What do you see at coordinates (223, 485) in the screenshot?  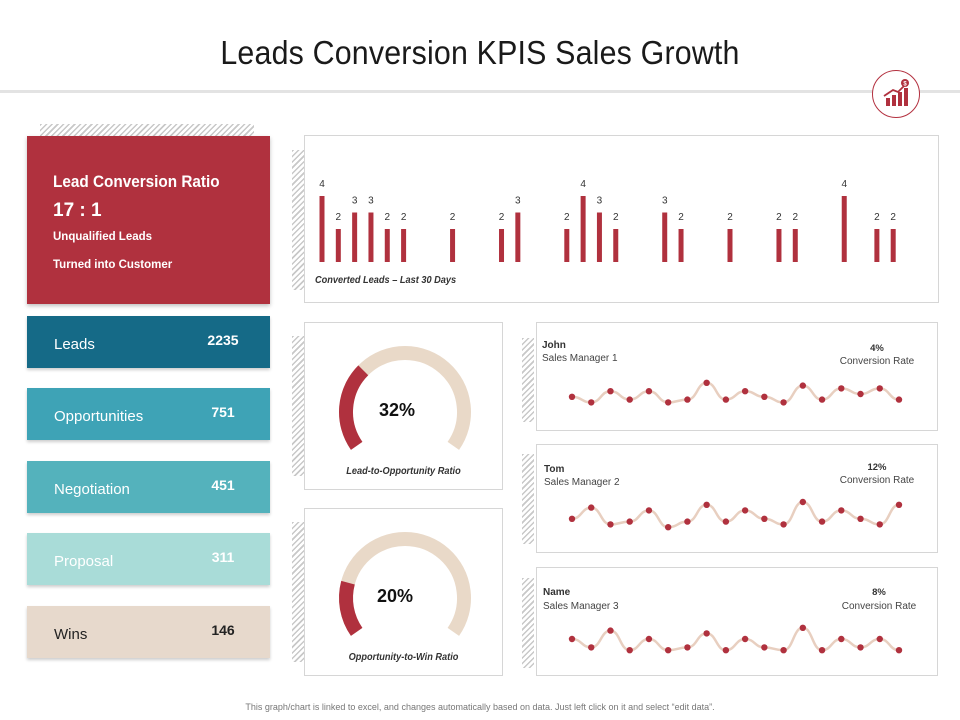 I see `funnel-stage-value: 451` at bounding box center [223, 485].